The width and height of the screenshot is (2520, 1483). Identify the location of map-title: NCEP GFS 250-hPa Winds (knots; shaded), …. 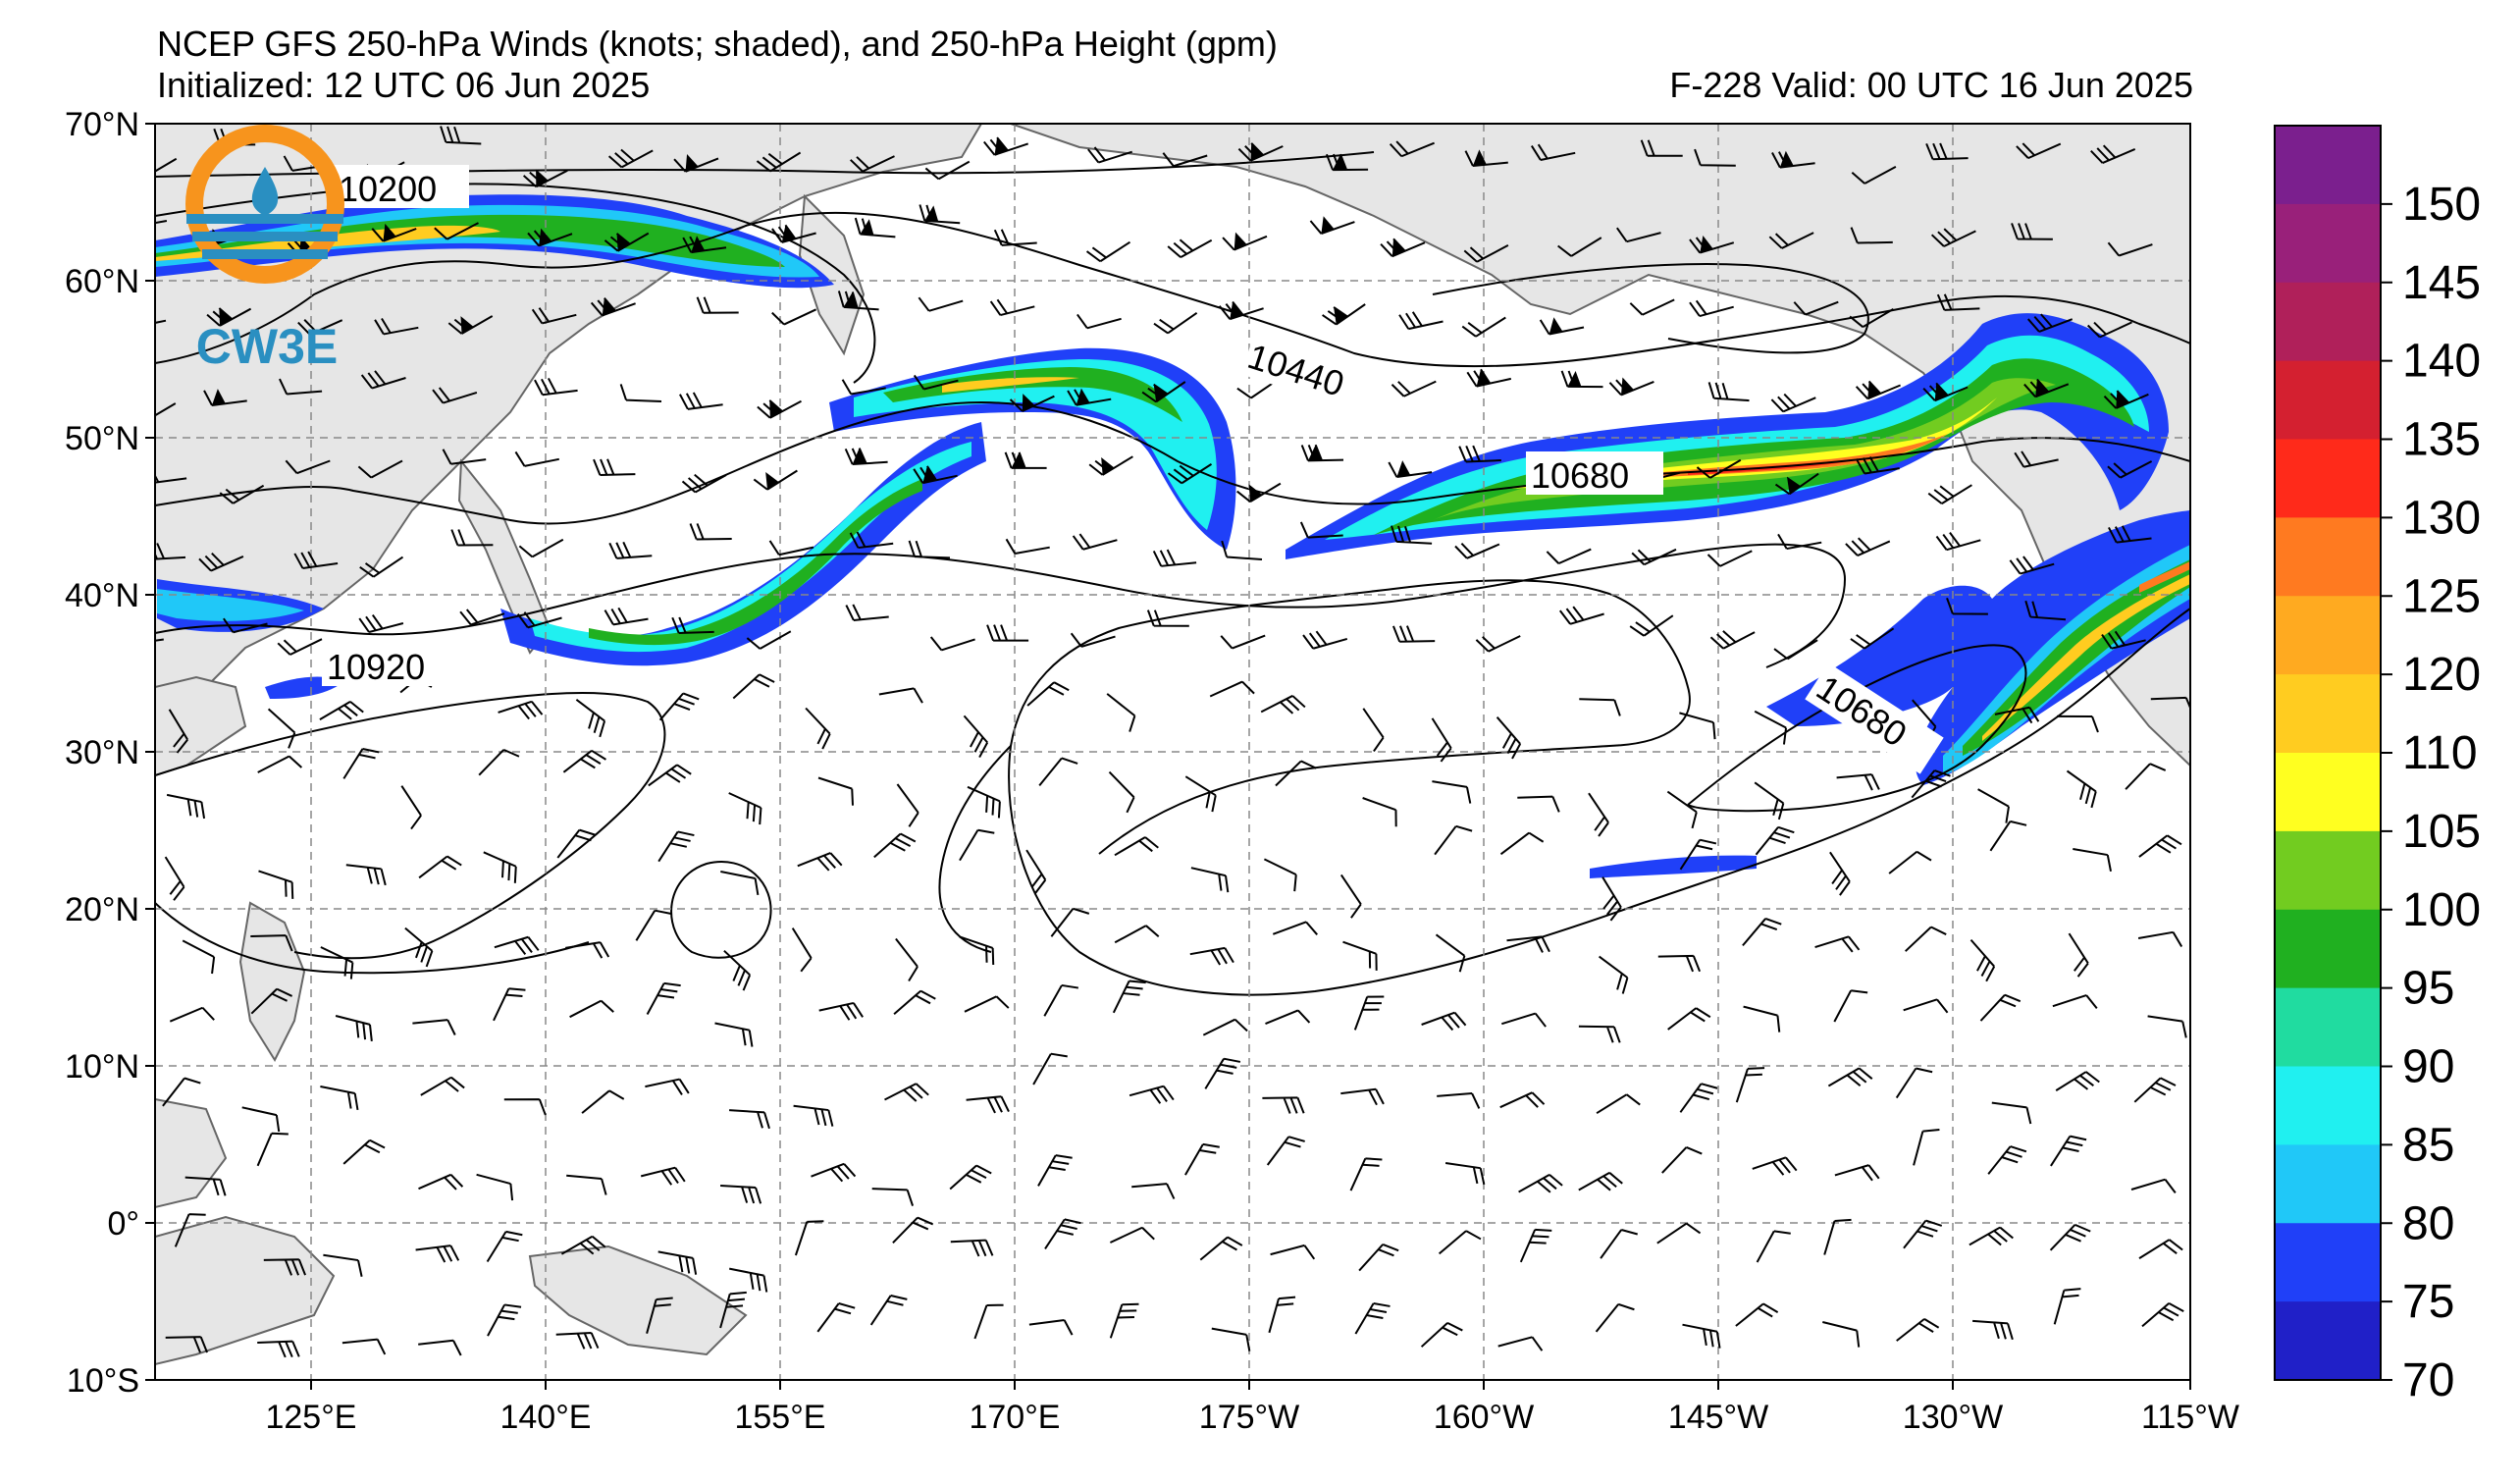
(717, 65).